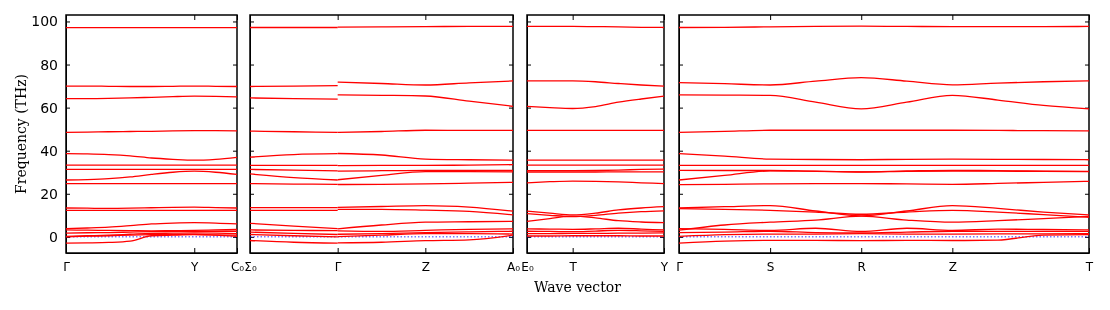 This screenshot has height=310, width=1110. What do you see at coordinates (49, 150) in the screenshot?
I see `y-tick-label: 40` at bounding box center [49, 150].